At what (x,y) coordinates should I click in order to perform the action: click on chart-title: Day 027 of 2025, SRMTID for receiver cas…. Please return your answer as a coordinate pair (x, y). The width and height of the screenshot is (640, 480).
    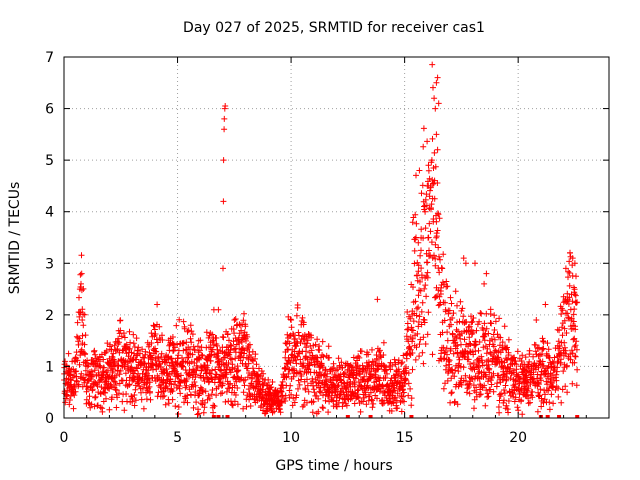
    Looking at the image, I should click on (334, 28).